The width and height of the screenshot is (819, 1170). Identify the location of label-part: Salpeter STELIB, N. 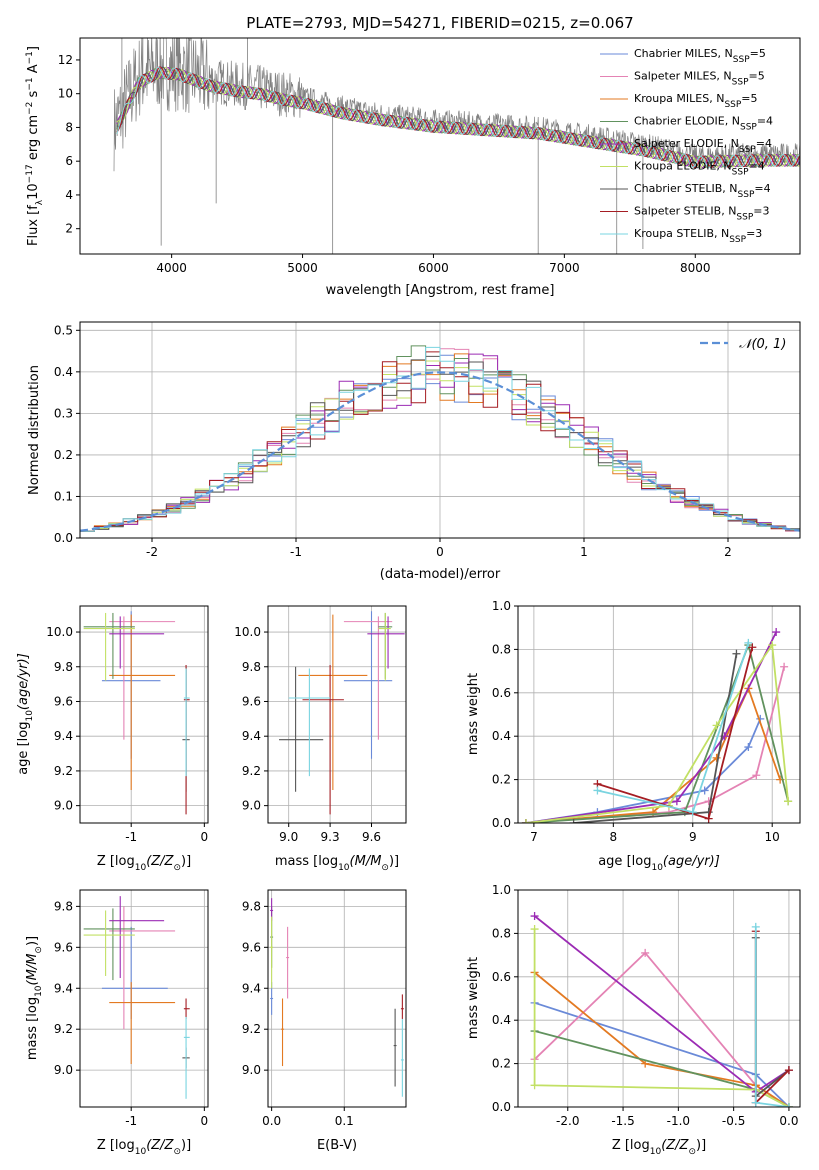
(685, 211).